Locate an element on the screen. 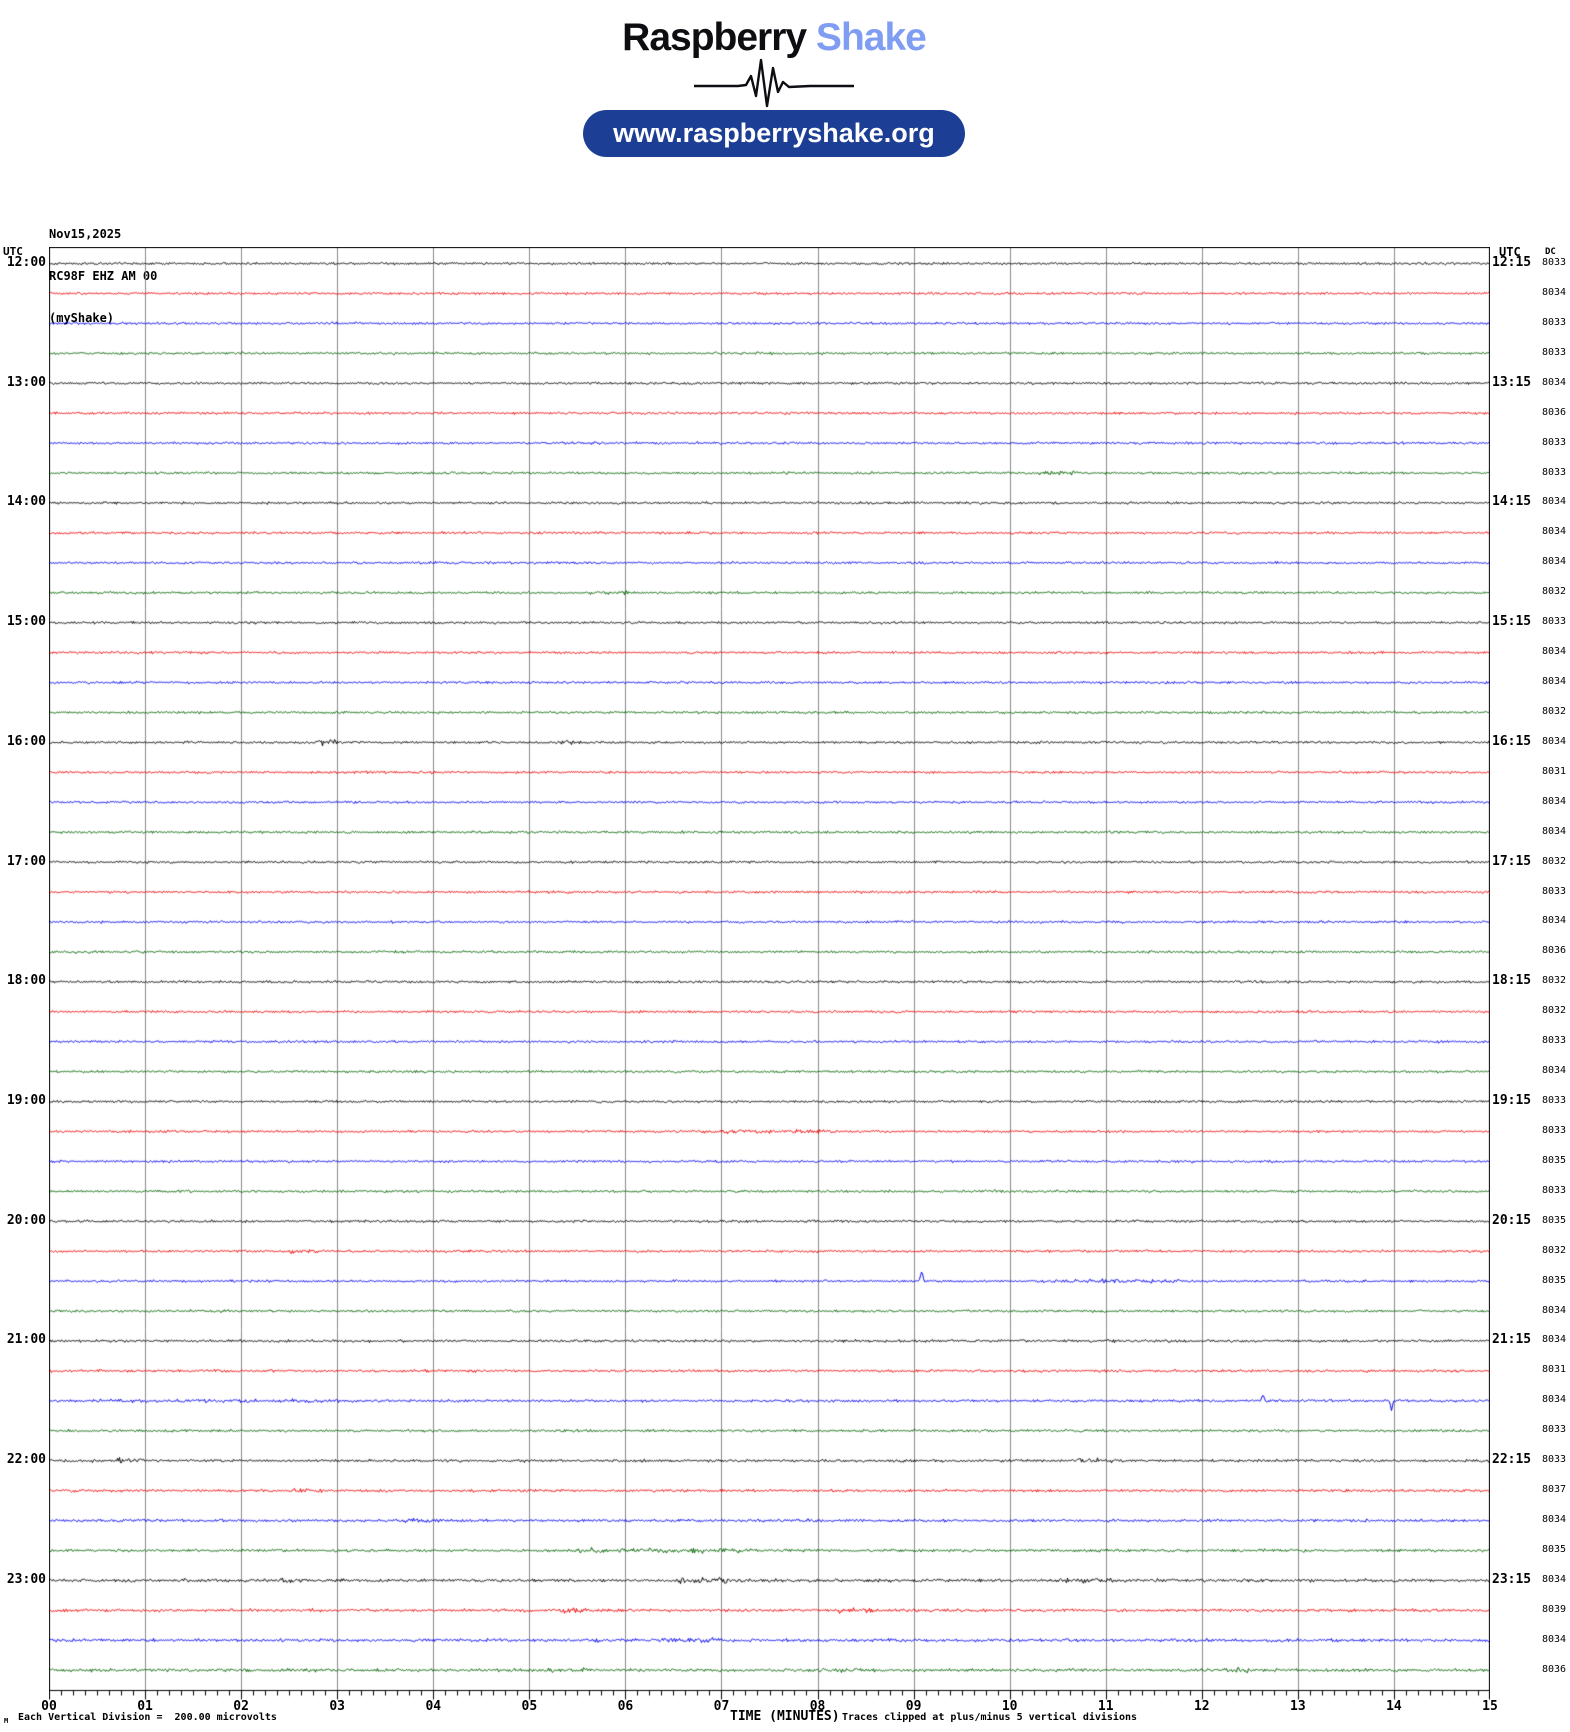  hour-label-left: 16:00 is located at coordinates (26, 741).